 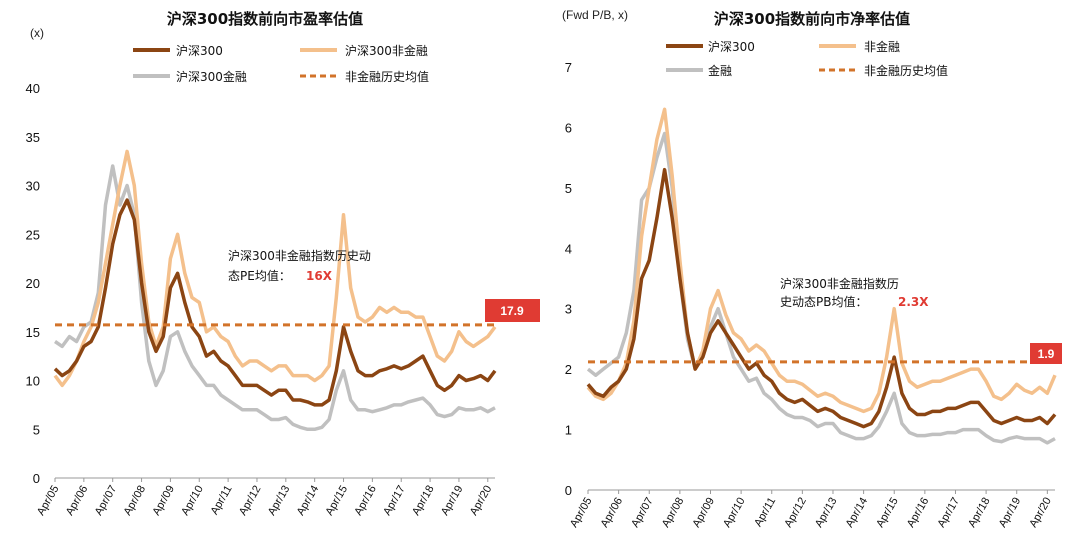 I want to click on pe-chart-title: 沪深300指数前向市盈率估值, so click(x=265, y=19).